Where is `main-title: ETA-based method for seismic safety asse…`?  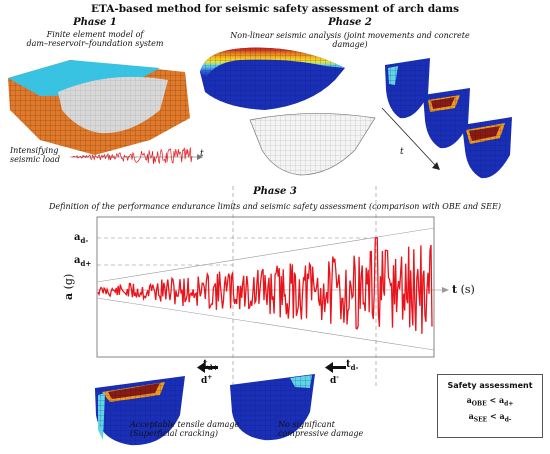
main-title: ETA-based method for seismic safety asse… is located at coordinates (275, 9).